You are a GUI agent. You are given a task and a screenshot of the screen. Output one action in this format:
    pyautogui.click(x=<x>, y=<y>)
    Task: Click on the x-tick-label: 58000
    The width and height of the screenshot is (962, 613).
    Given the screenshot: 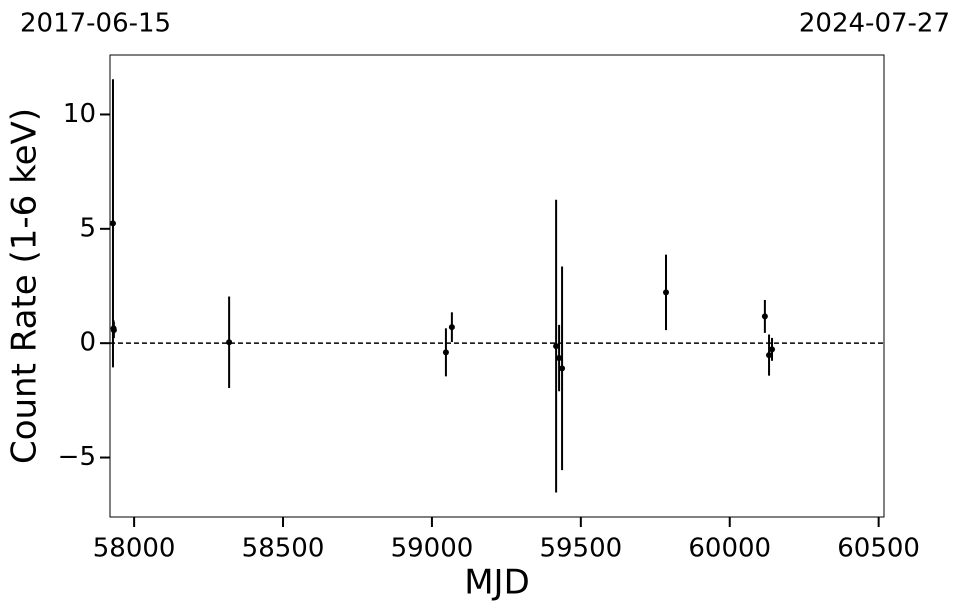 What is the action you would take?
    pyautogui.click(x=134, y=549)
    